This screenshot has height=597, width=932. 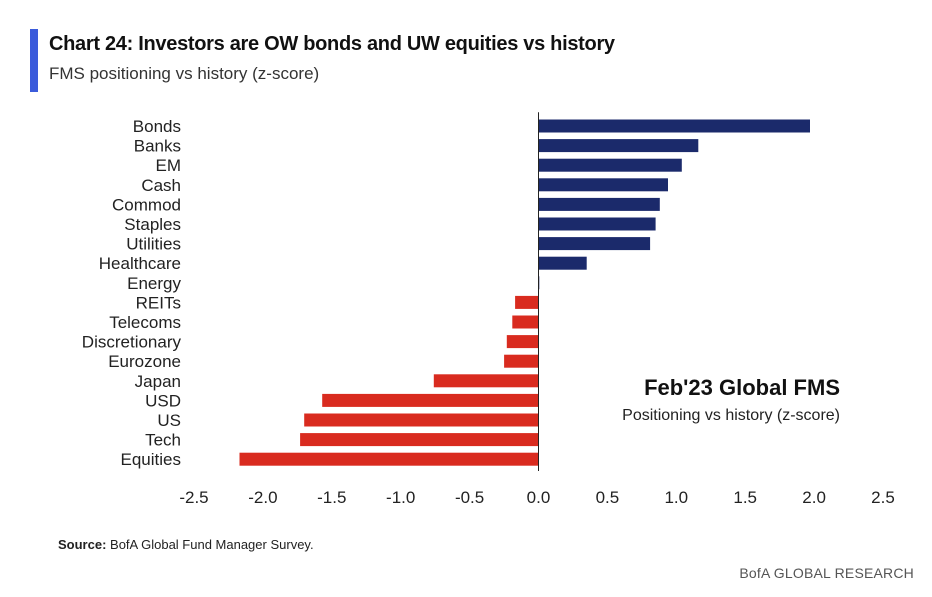 I want to click on bar-reits, so click(x=527, y=302).